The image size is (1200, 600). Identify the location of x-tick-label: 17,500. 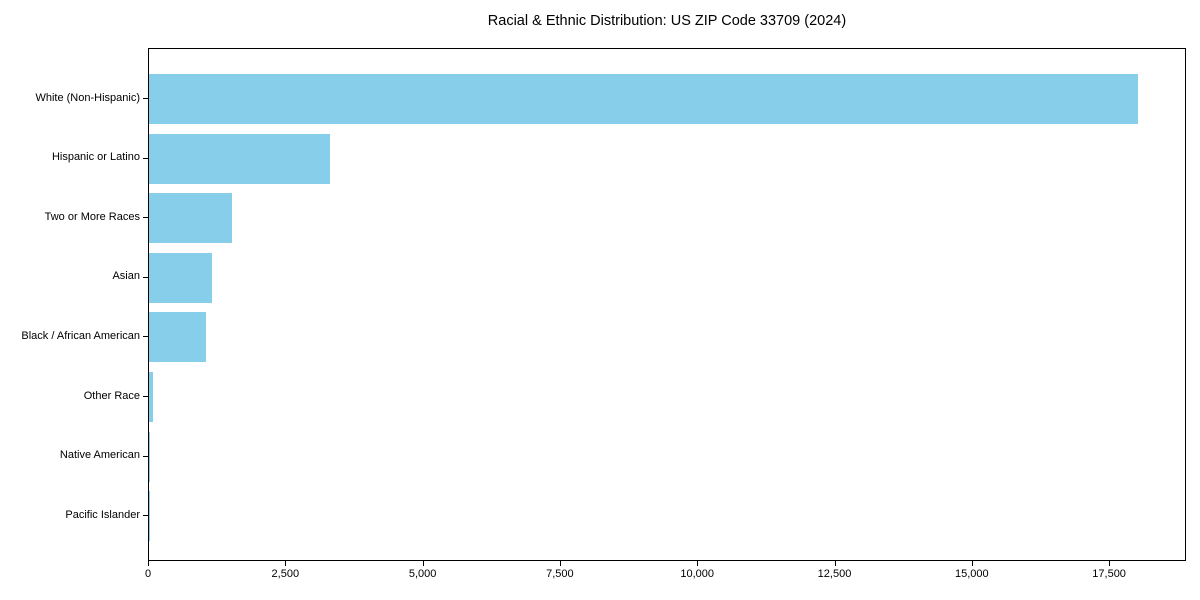
(1109, 574).